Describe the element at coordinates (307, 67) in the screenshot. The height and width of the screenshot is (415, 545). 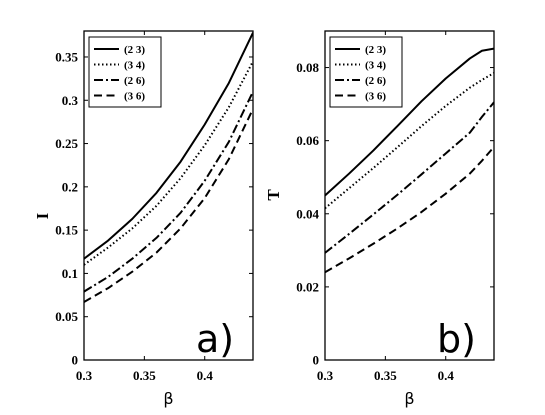
I see `y-tick-label: 0.08` at that location.